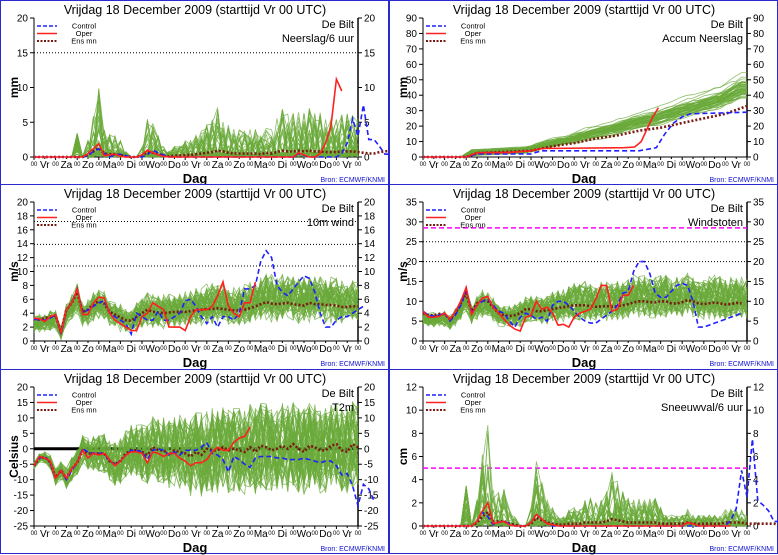 This screenshot has width=778, height=555. I want to click on y-tick-label-left: 40, so click(412, 96).